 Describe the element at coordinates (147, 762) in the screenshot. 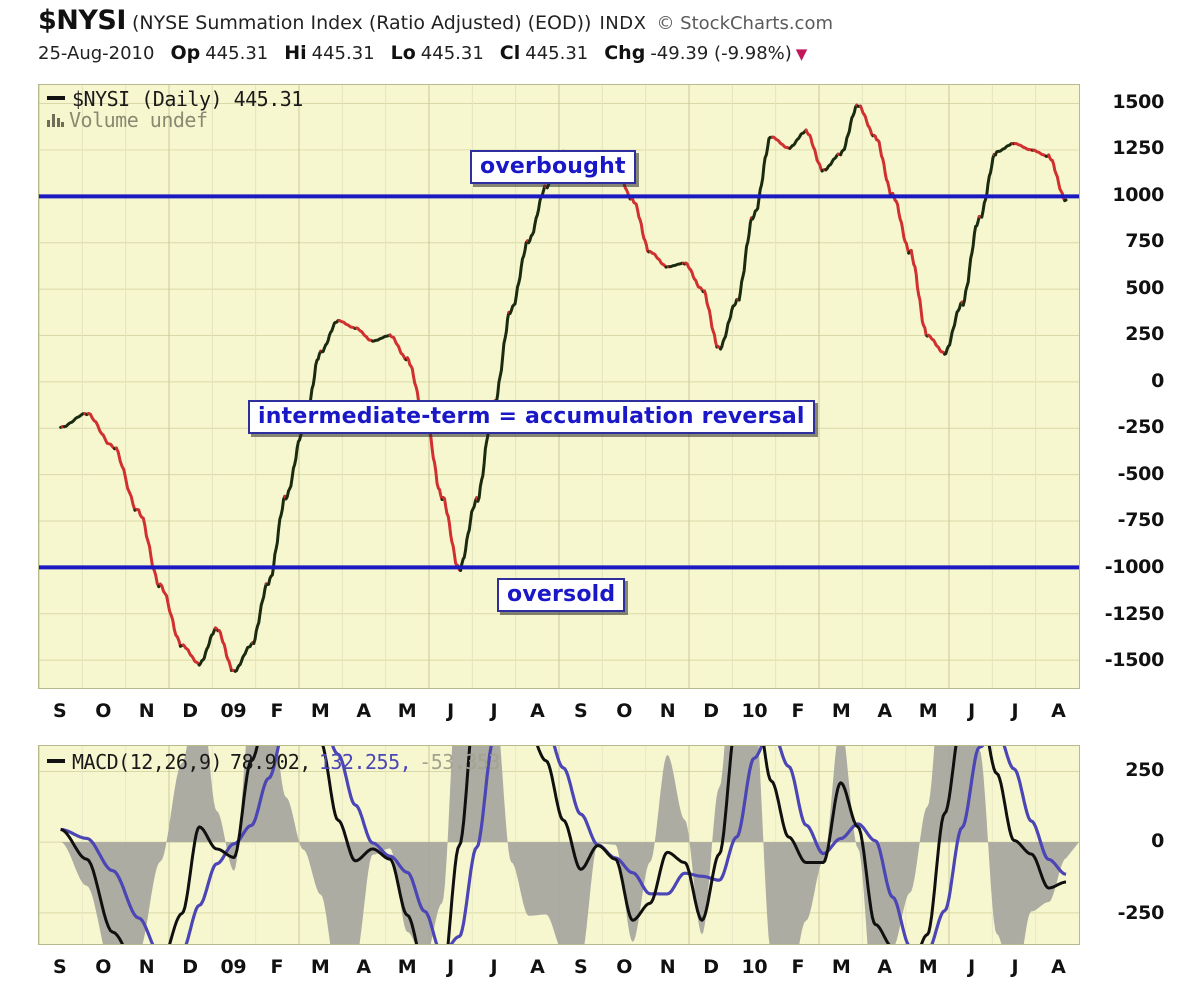

I see `macd-legend-name: MACD(12,26,9)` at that location.